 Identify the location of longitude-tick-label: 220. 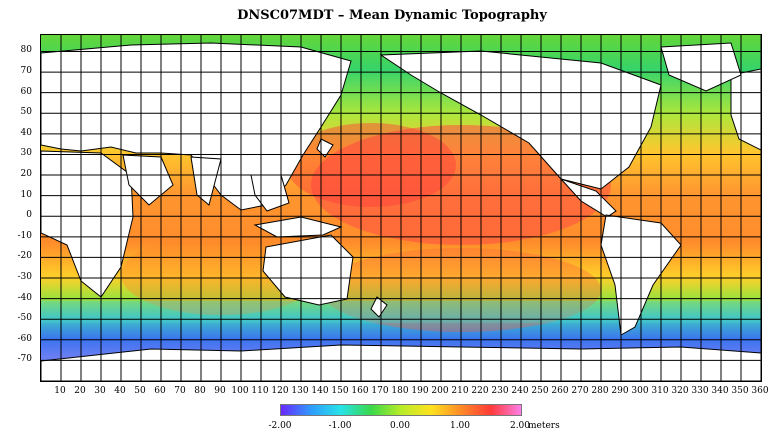
(480, 391).